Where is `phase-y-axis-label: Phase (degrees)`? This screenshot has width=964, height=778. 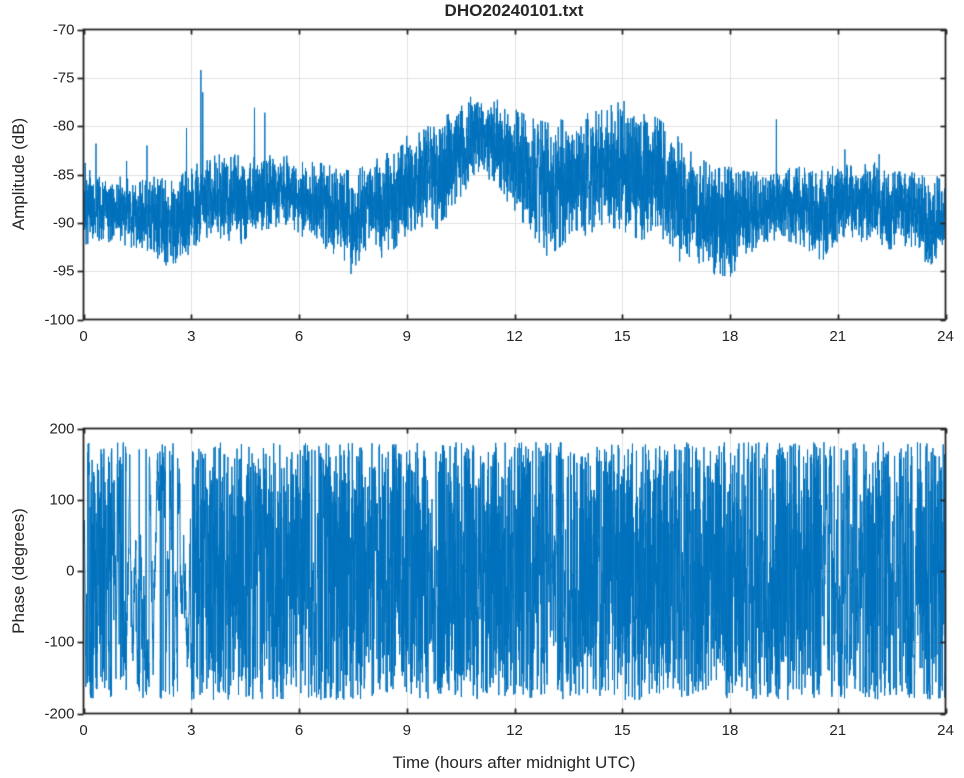
phase-y-axis-label: Phase (degrees) is located at coordinates (18, 571).